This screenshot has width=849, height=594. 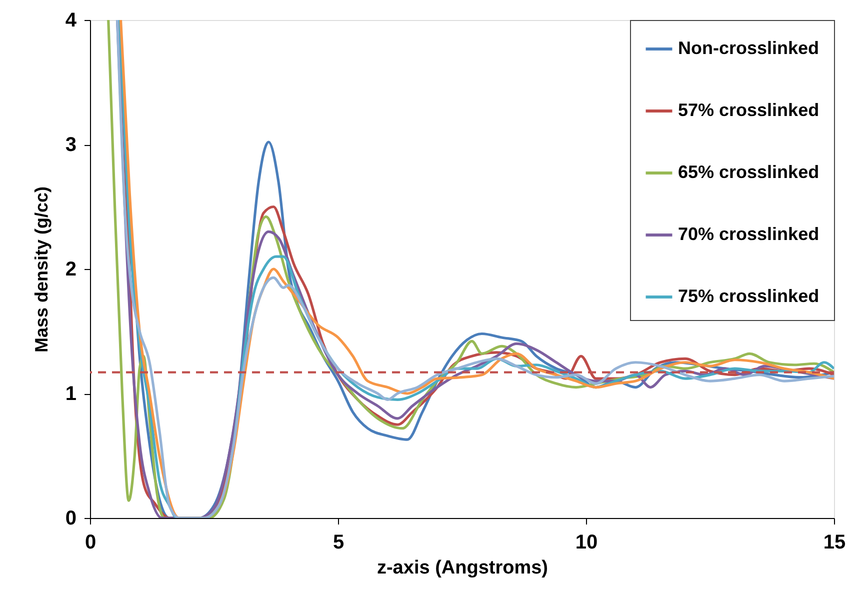 What do you see at coordinates (749, 296) in the screenshot?
I see `legend-label: 75% crosslinked` at bounding box center [749, 296].